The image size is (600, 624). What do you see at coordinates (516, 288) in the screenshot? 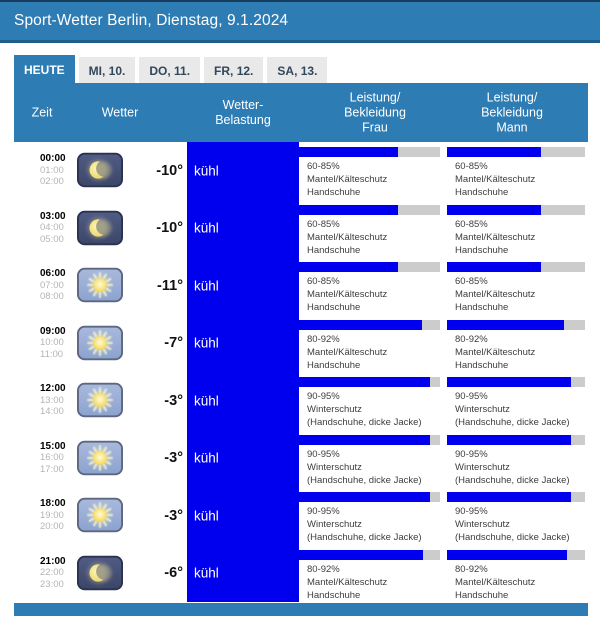
I see `leistung-mann-cell: 60-85% Mantel/Kälteschutz Handschuhe` at bounding box center [516, 288].